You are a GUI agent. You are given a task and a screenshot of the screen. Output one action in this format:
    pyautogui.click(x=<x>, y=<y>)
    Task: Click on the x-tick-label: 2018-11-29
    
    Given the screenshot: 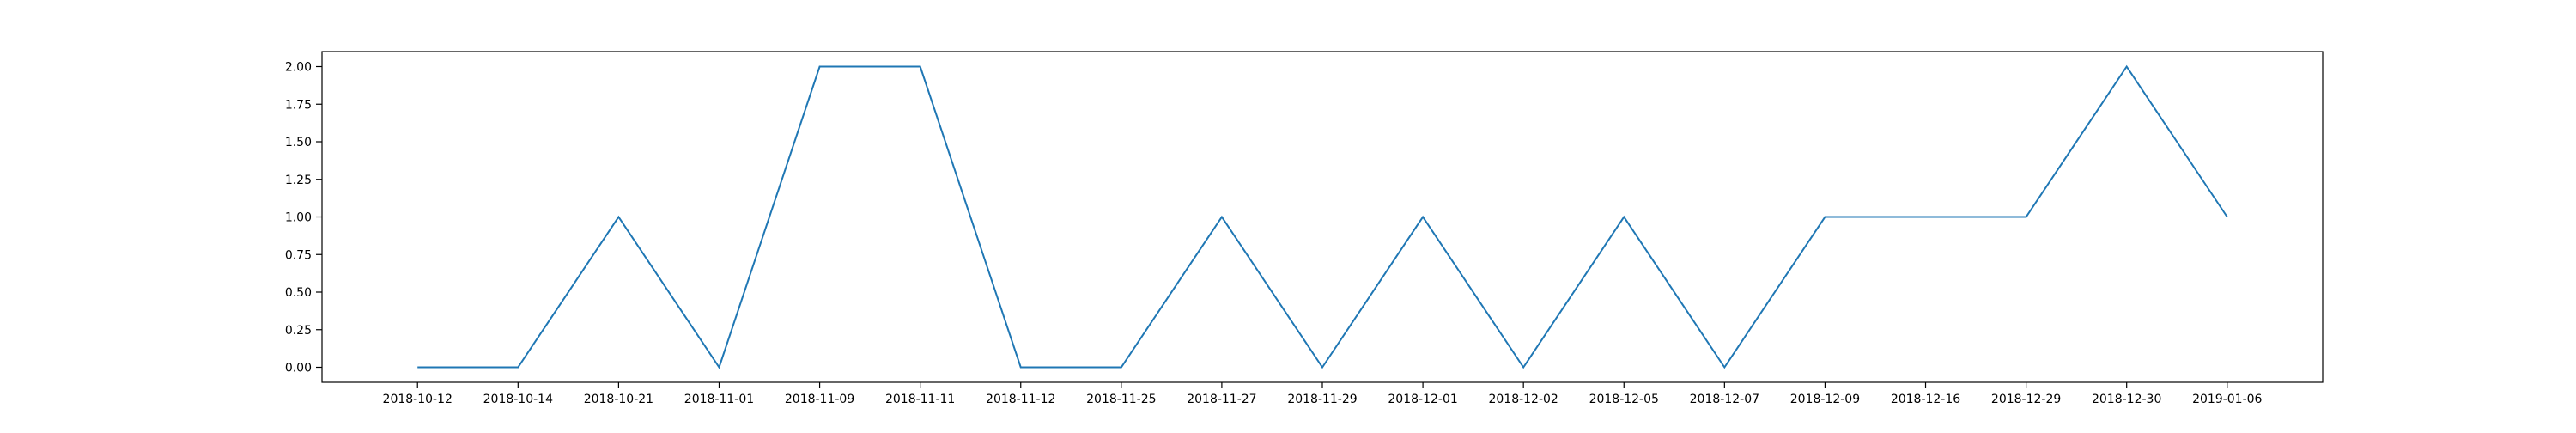 What is the action you would take?
    pyautogui.click(x=1322, y=399)
    